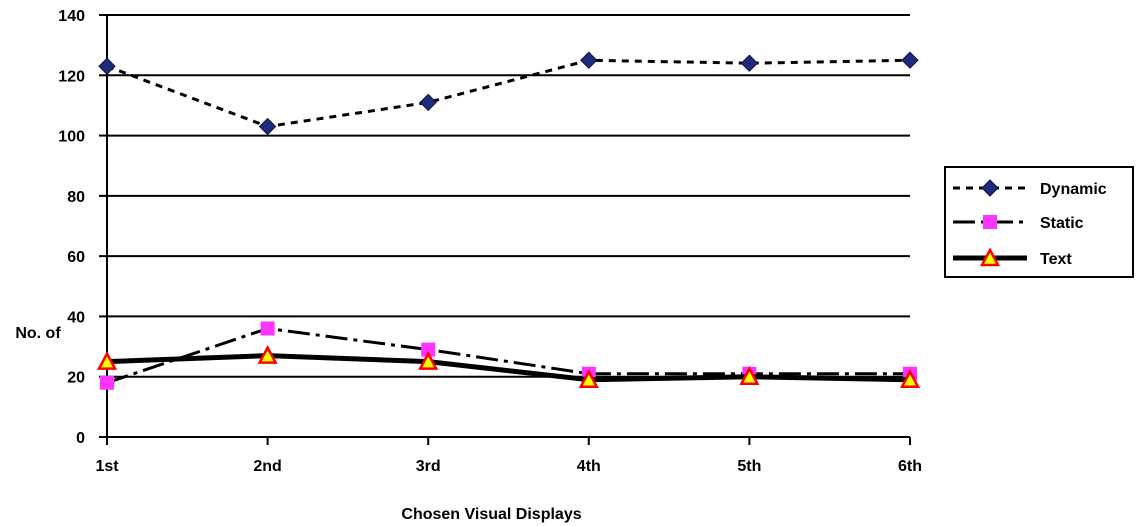  I want to click on series-line-dynamic, so click(508, 93).